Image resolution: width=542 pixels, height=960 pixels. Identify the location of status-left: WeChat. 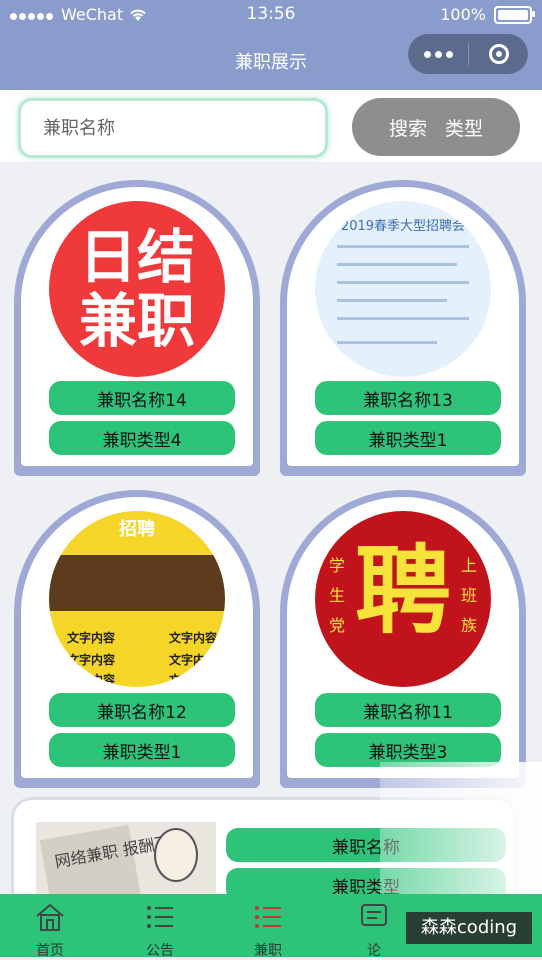
(78, 14).